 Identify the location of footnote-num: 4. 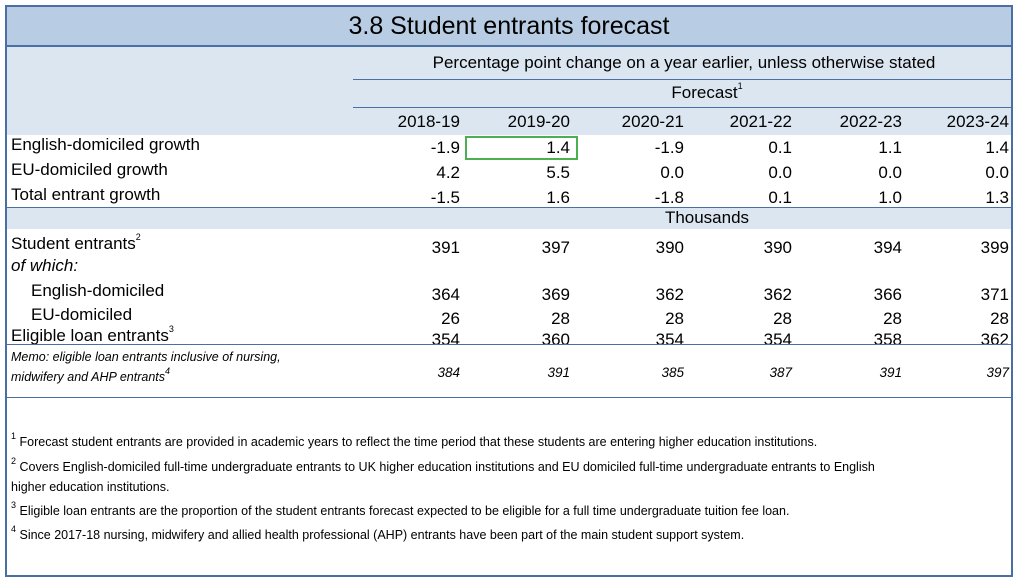
(14, 529).